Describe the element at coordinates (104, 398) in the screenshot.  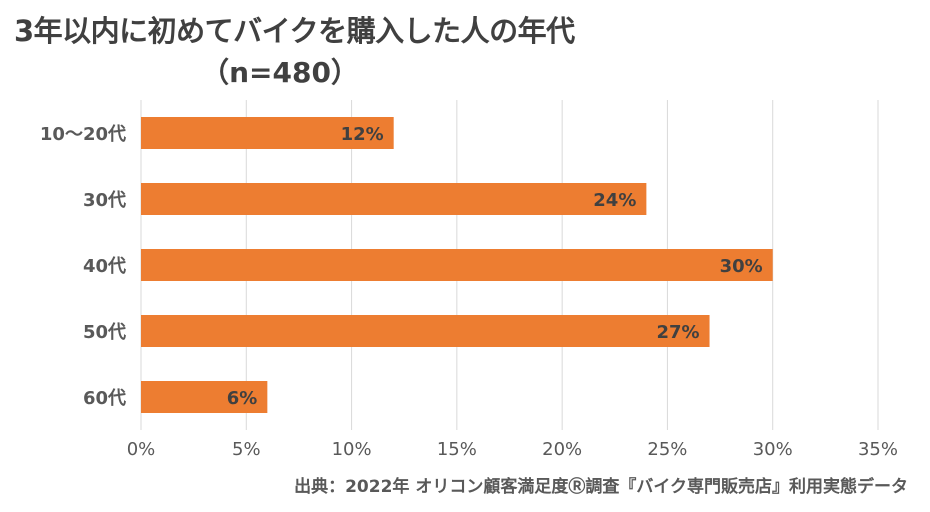
I see `category-label: 60代` at that location.